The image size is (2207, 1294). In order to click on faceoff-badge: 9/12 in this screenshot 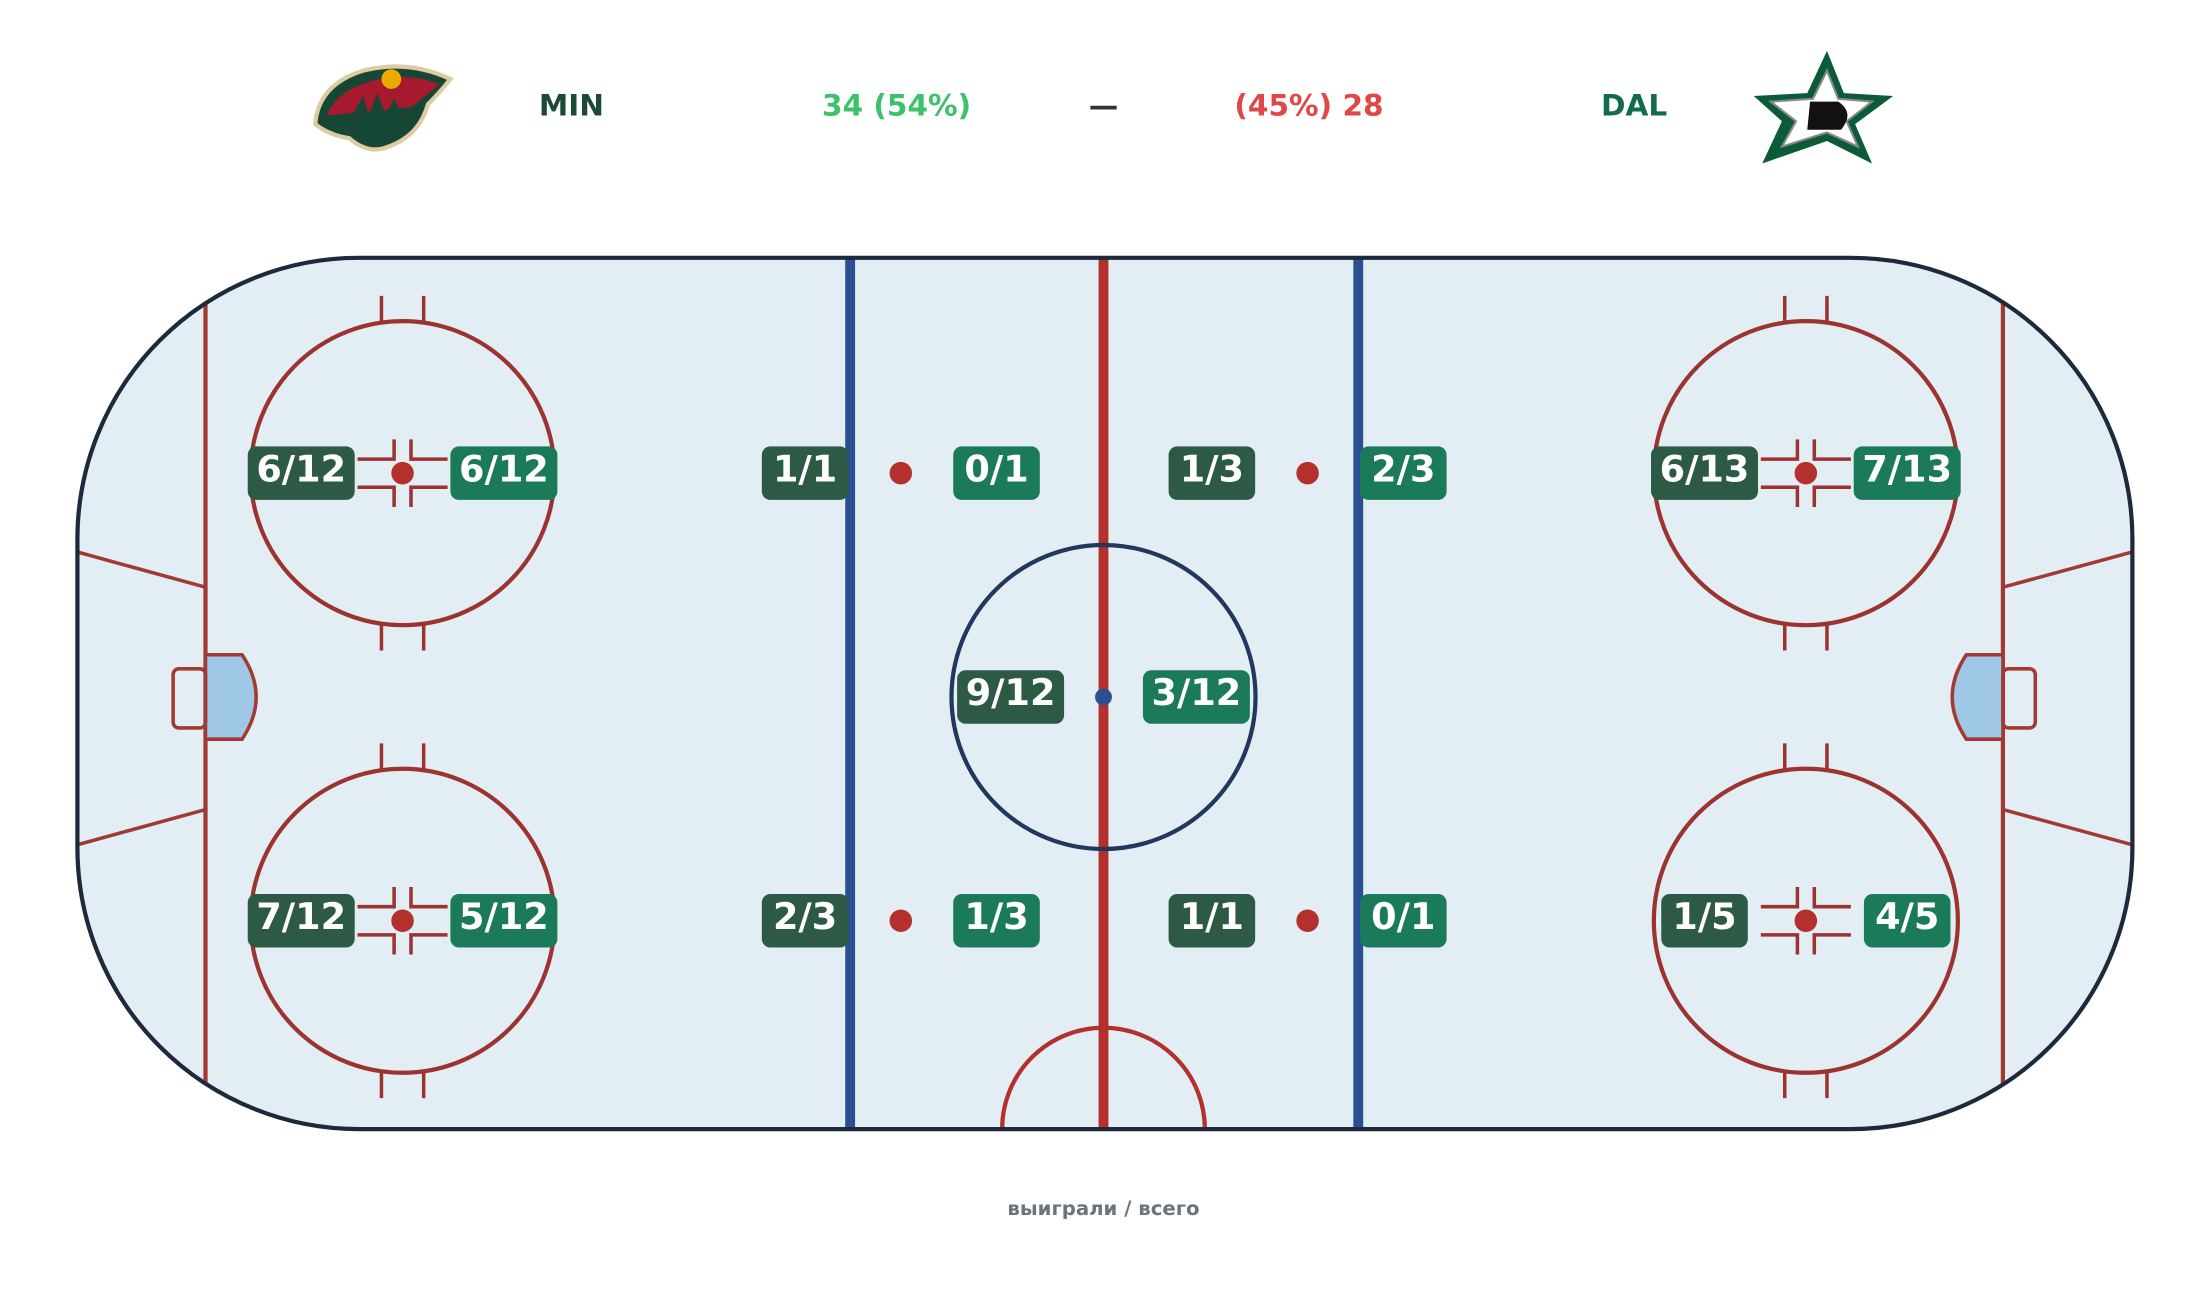, I will do `click(1011, 697)`.